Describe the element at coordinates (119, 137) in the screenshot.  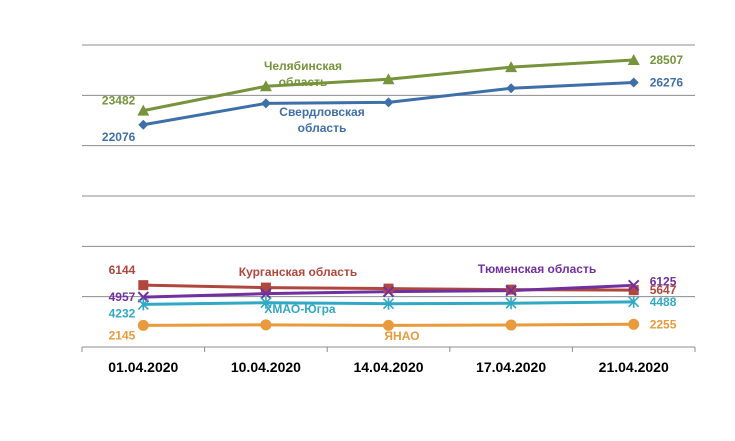
I see `data-label-first: 22076` at that location.